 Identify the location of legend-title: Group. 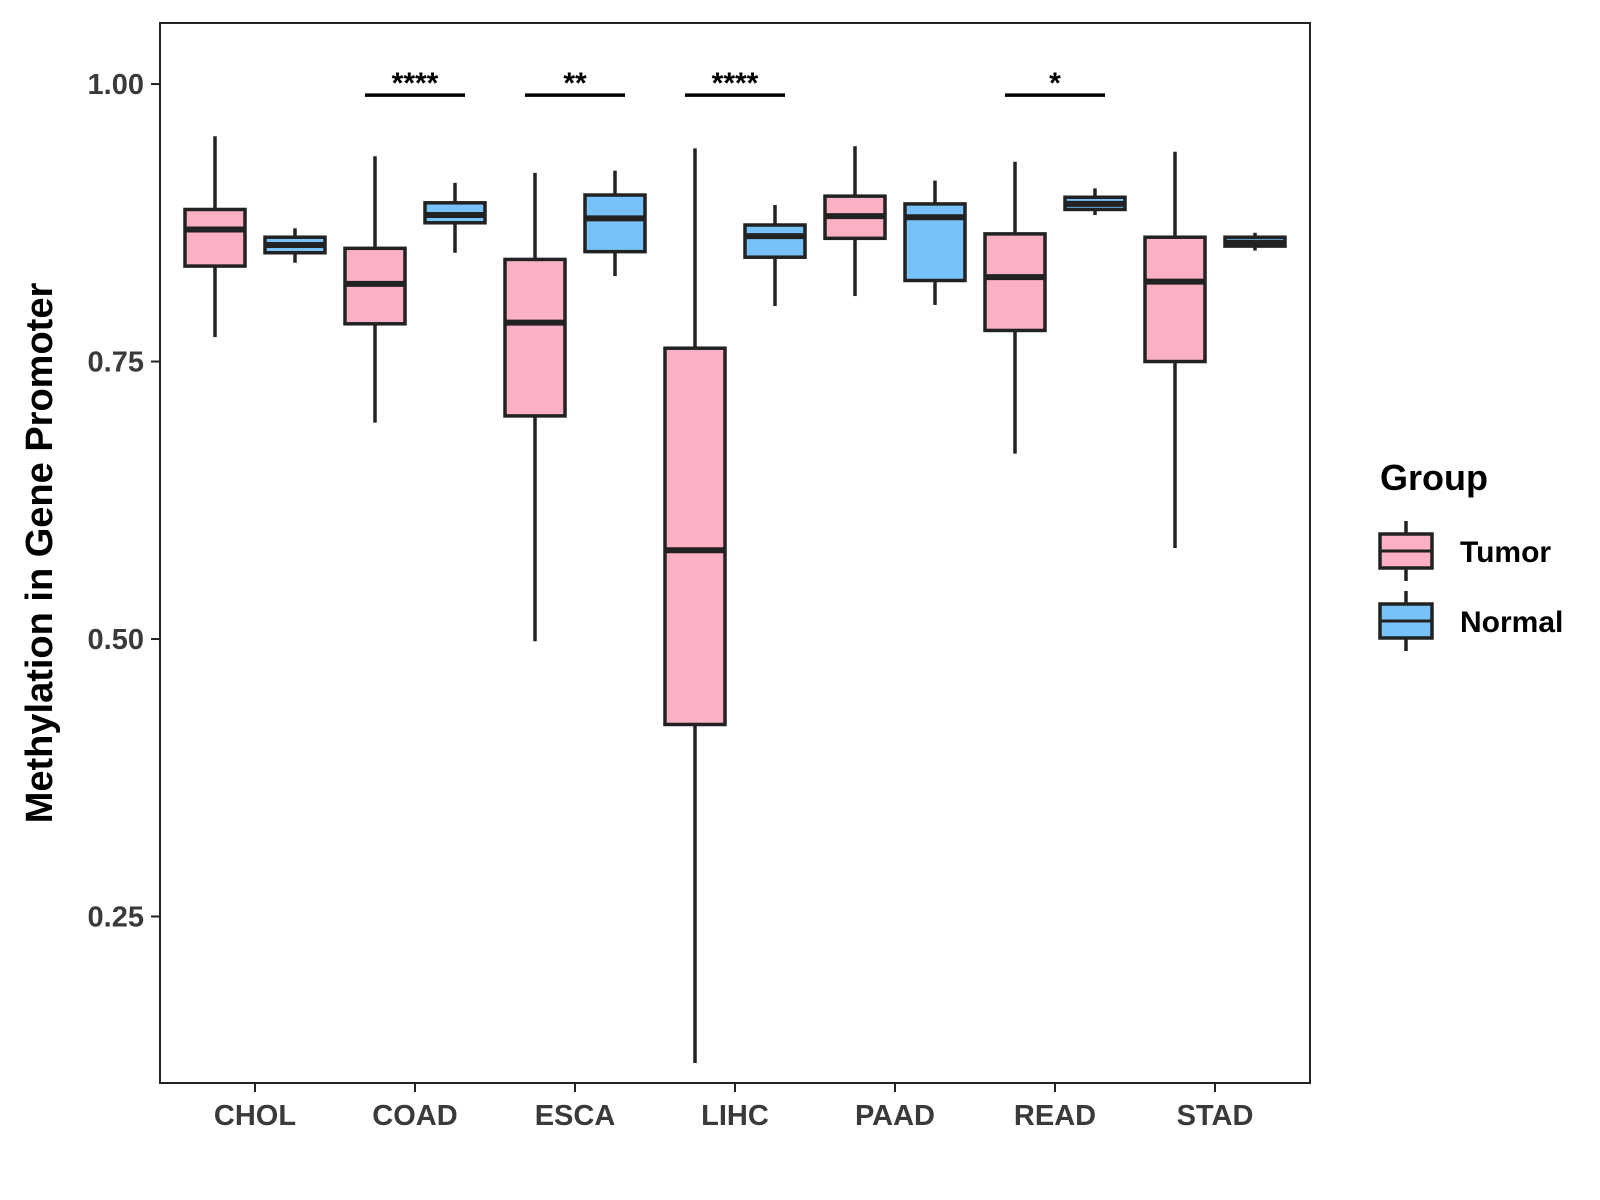
(1434, 477).